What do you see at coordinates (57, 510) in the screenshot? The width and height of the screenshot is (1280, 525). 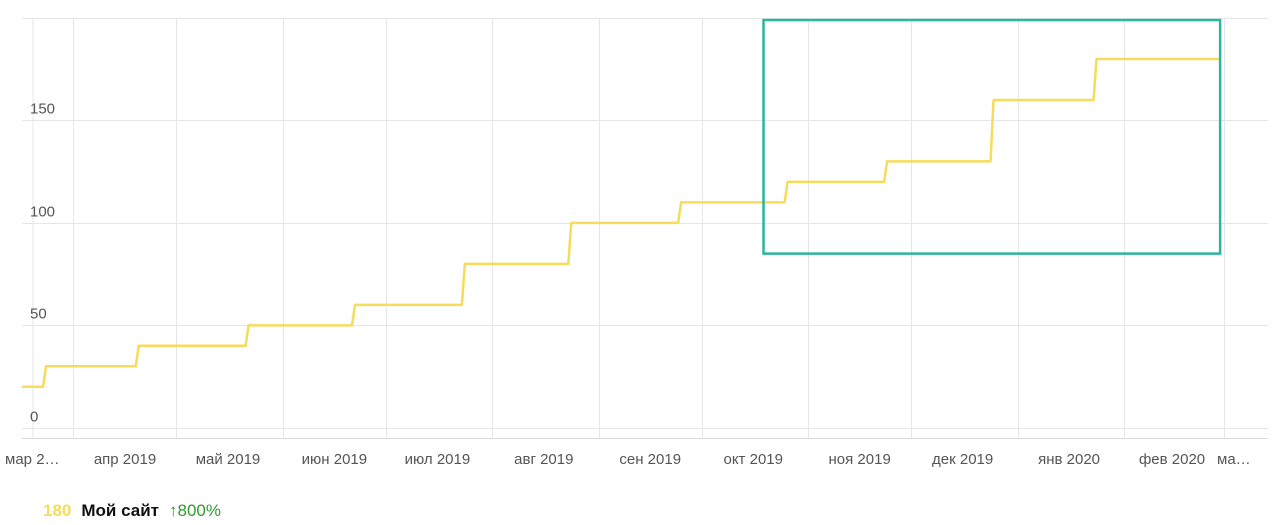 I see `legend-value: 180` at bounding box center [57, 510].